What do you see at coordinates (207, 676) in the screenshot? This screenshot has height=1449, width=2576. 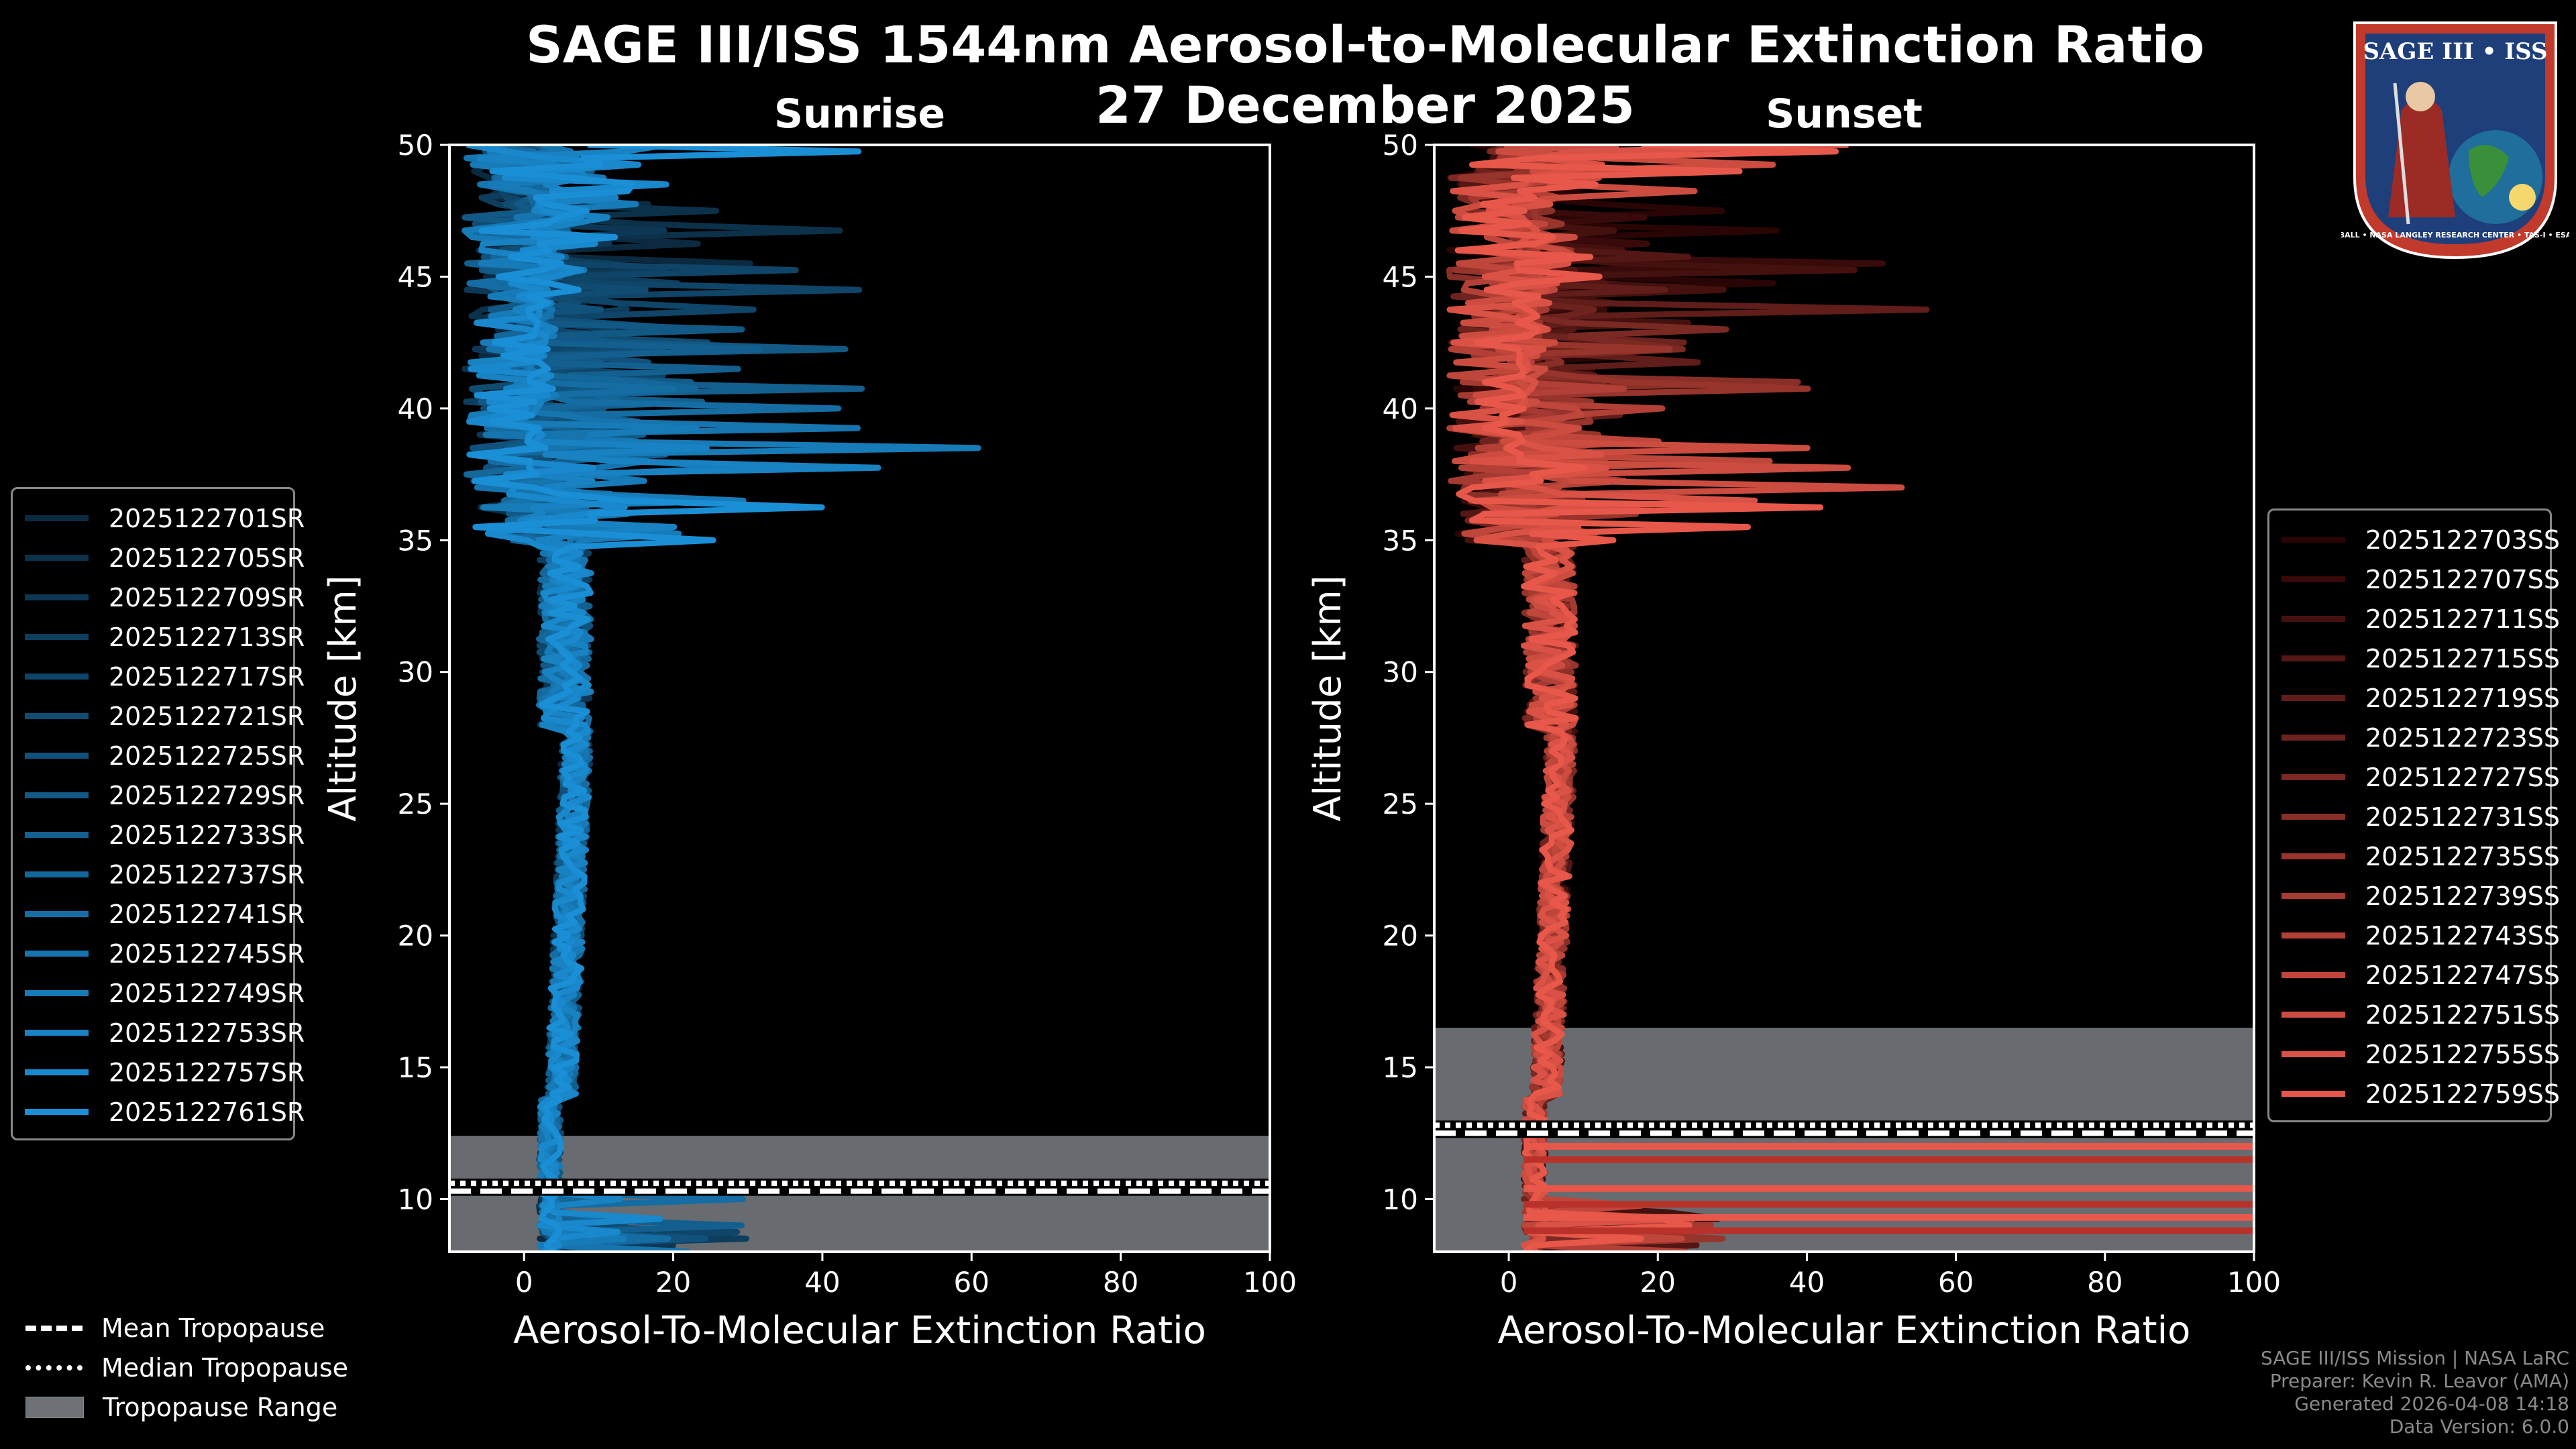 I see `legend-label: 2025122717SR` at bounding box center [207, 676].